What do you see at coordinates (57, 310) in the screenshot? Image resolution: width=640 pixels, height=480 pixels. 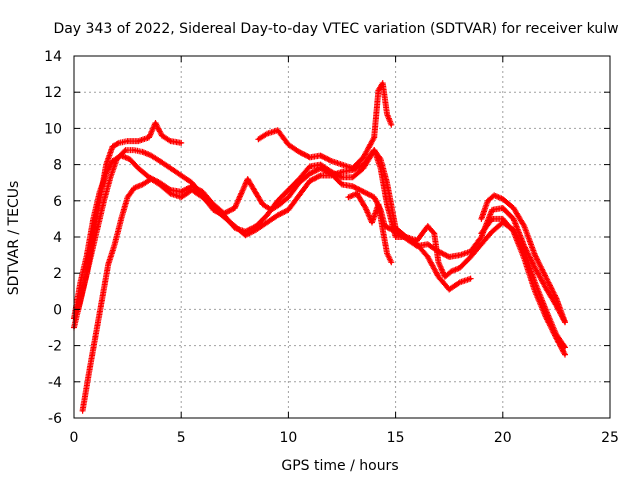 I see `y-tick-label: 0` at bounding box center [57, 310].